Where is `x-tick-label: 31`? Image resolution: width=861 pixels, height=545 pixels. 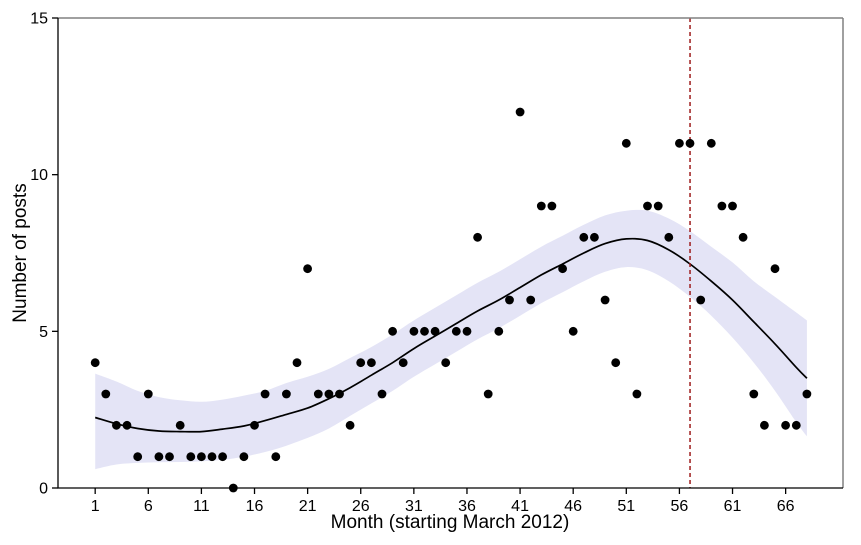 x-tick-label: 31 is located at coordinates (414, 506).